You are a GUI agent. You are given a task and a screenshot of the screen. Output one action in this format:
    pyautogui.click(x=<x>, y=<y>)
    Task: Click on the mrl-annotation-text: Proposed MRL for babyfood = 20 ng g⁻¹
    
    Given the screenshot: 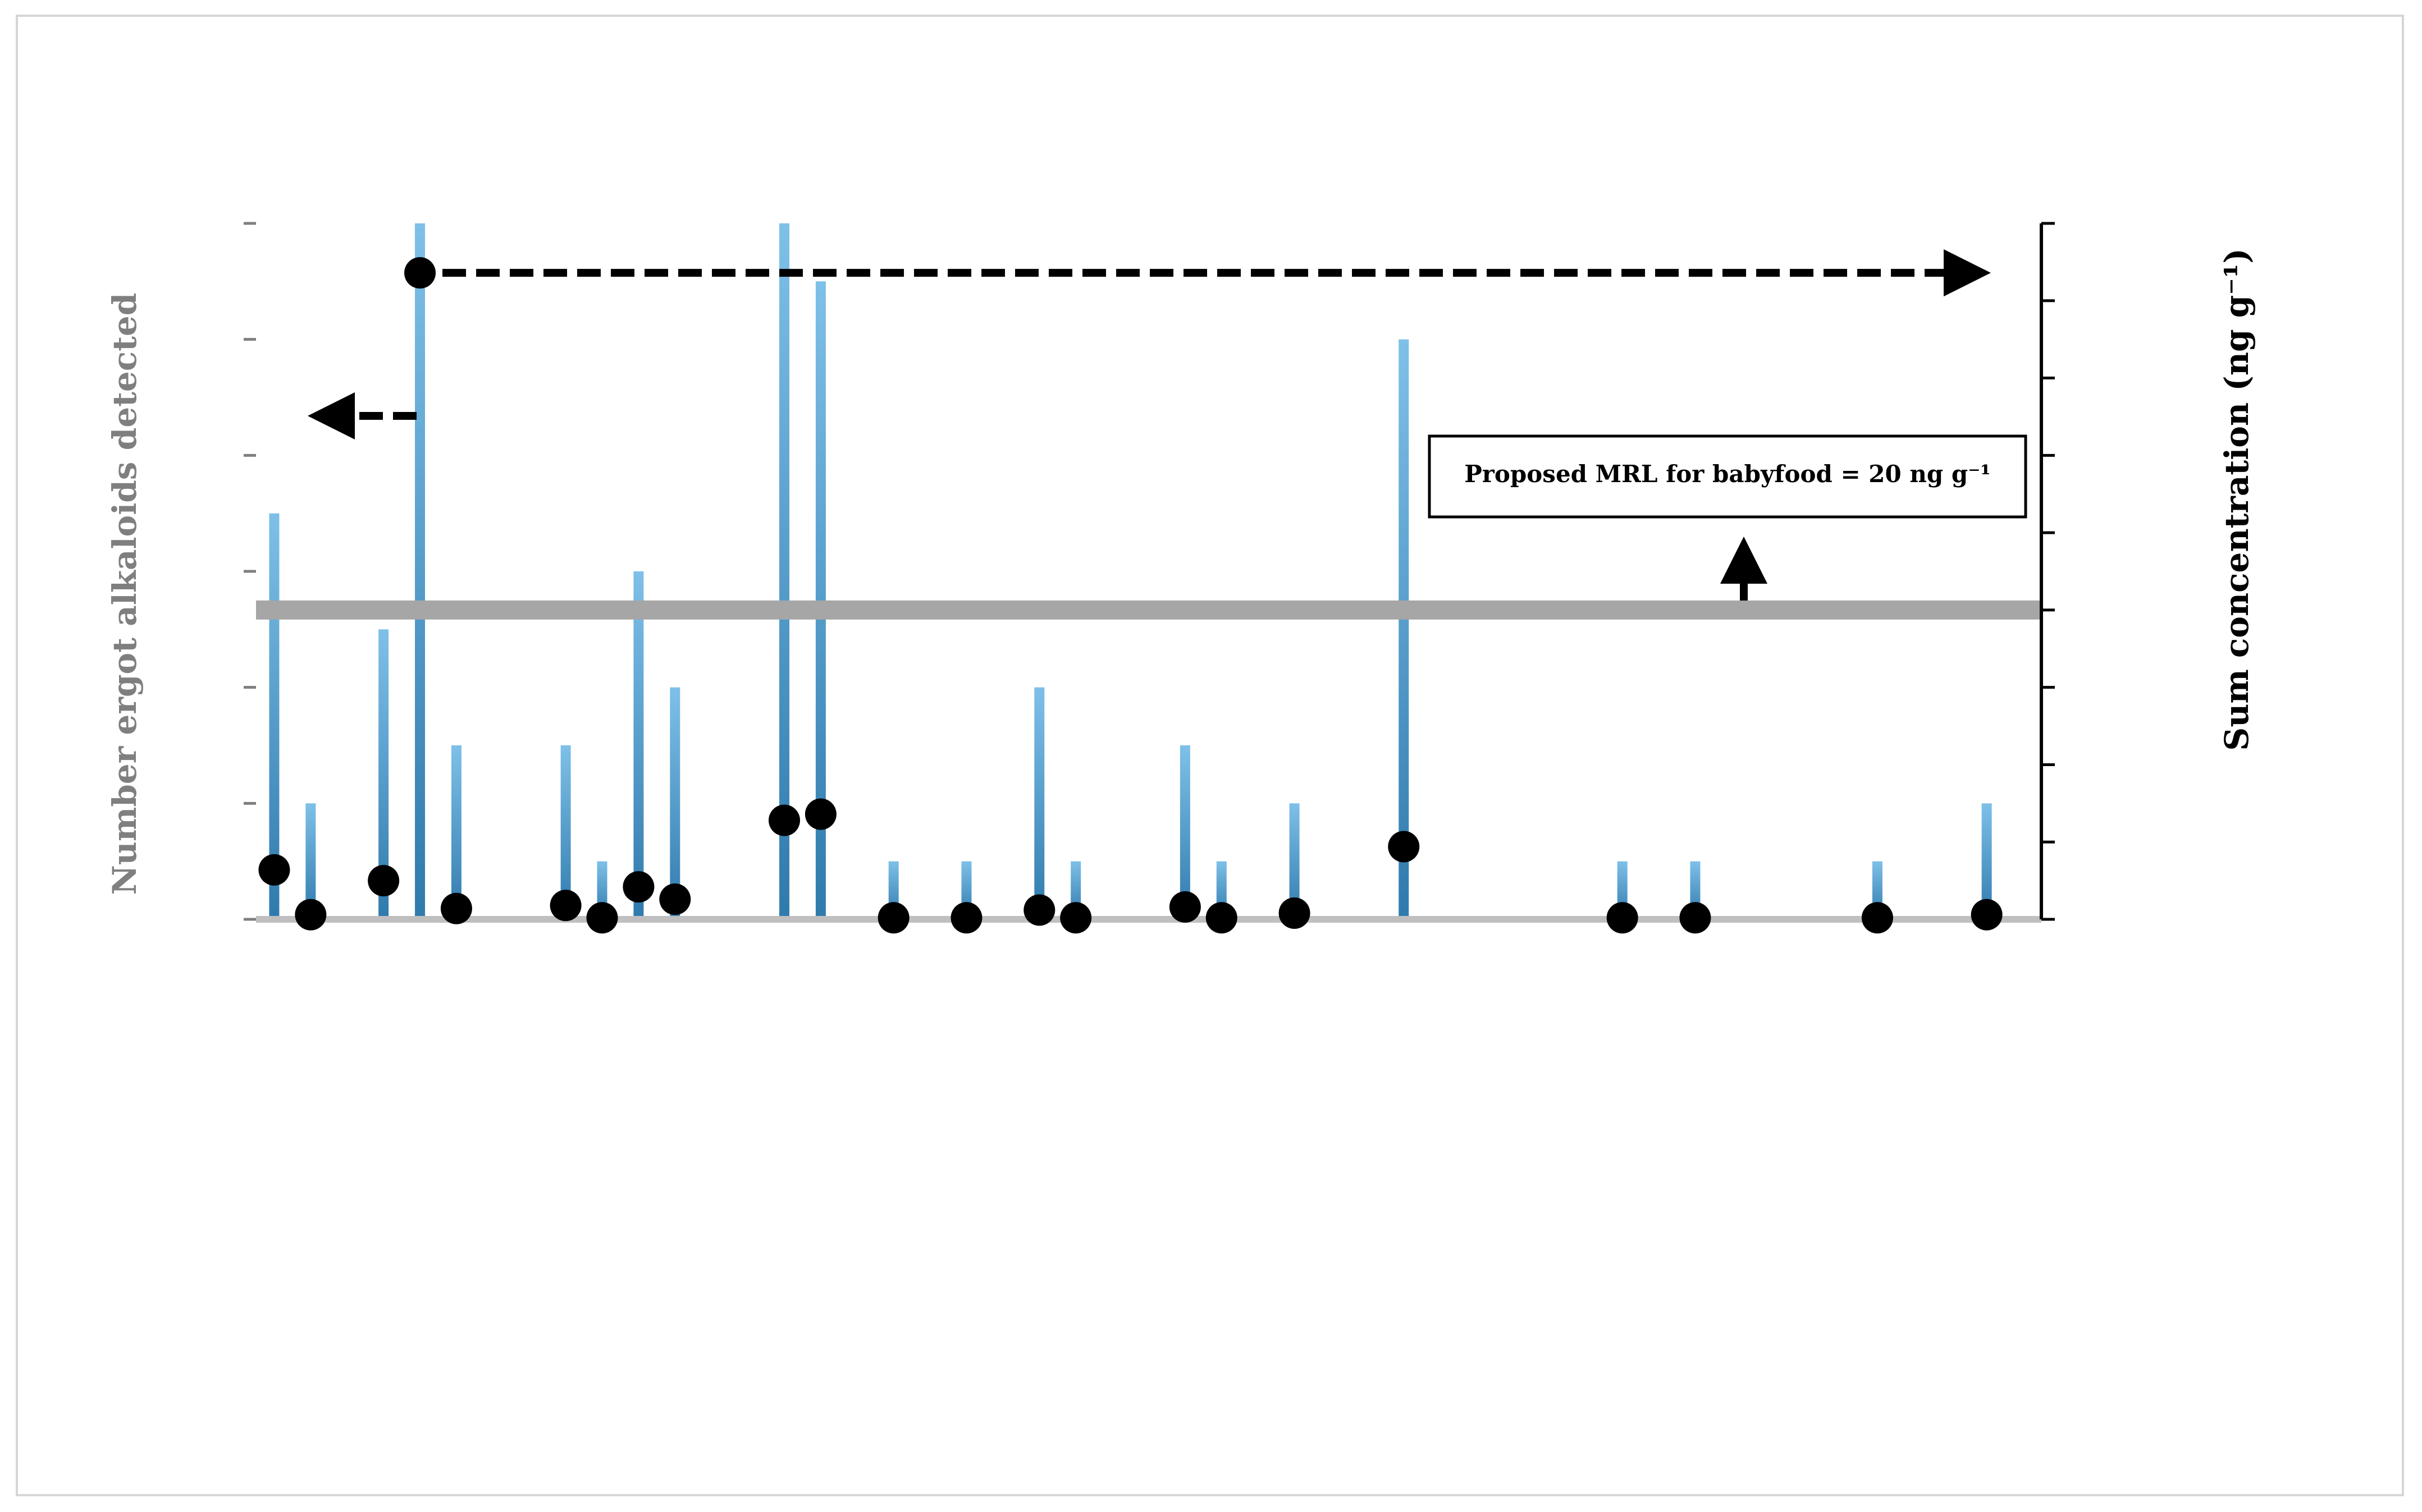 What is the action you would take?
    pyautogui.click(x=1727, y=474)
    